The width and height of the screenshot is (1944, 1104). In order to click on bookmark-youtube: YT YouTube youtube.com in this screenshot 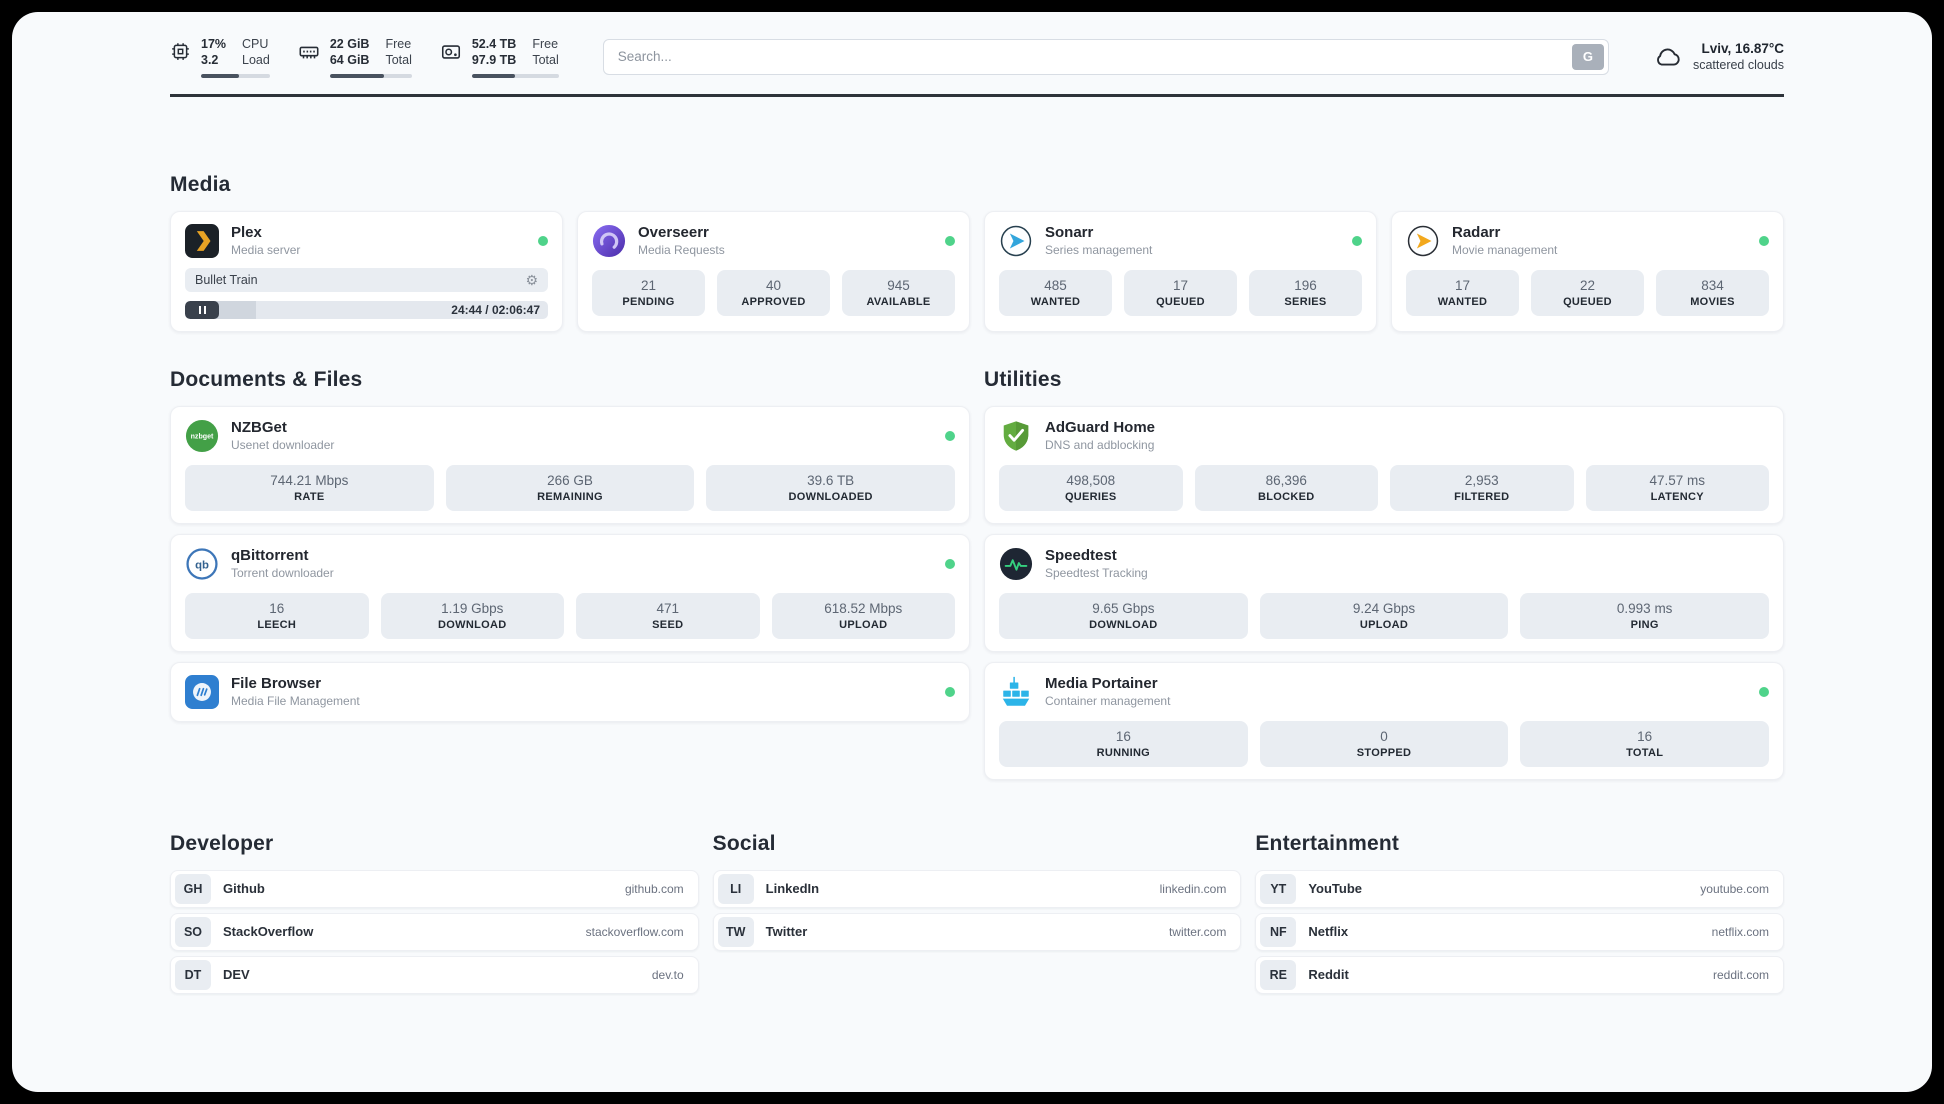, I will do `click(1519, 888)`.